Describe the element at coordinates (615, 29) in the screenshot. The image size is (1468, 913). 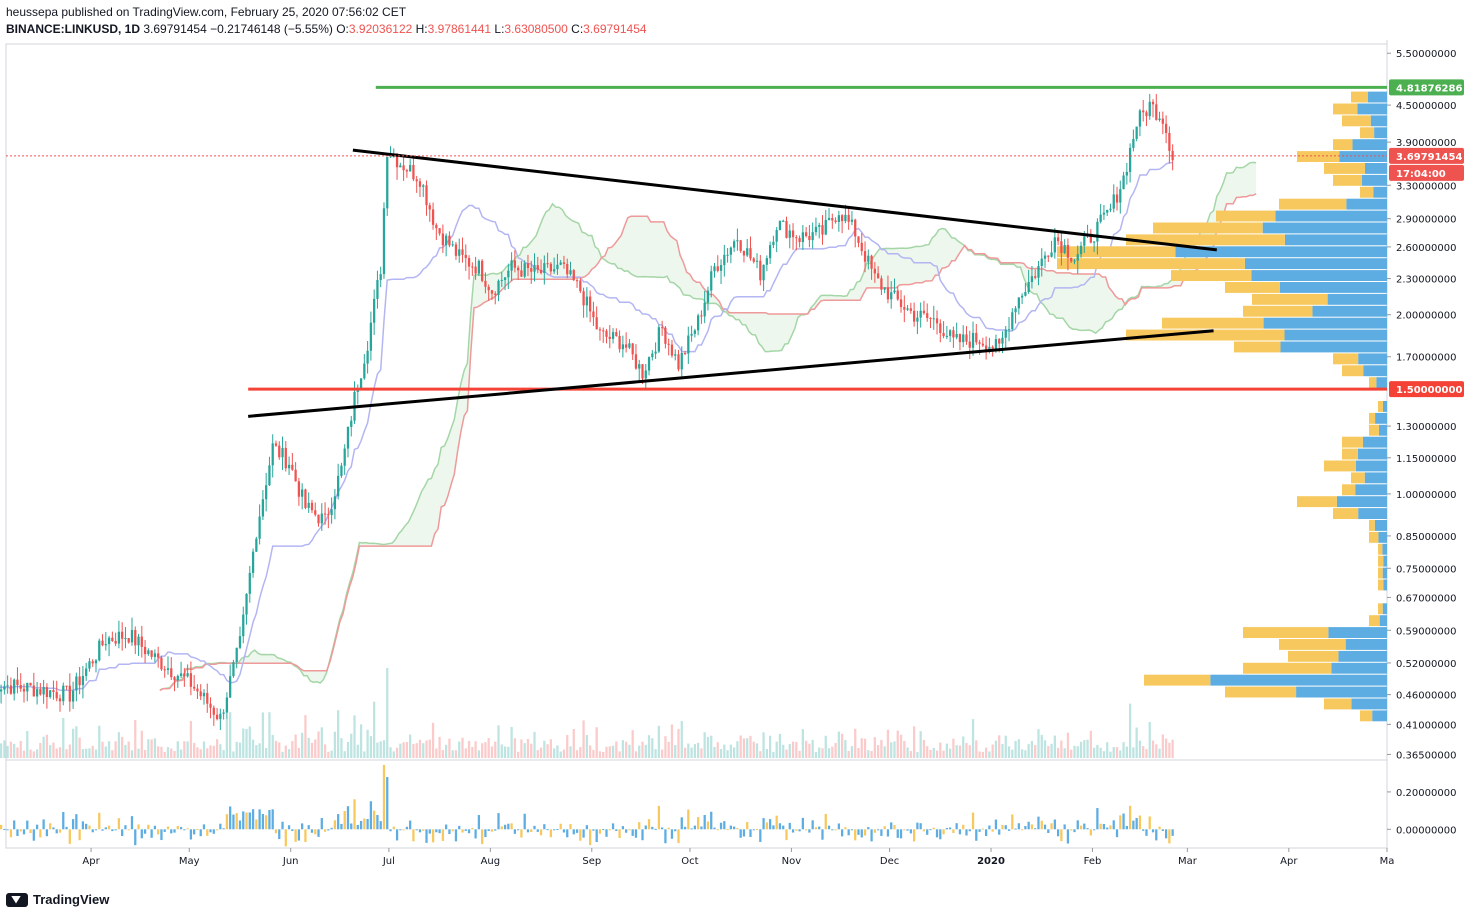
I see `close-value: 3.69791454` at that location.